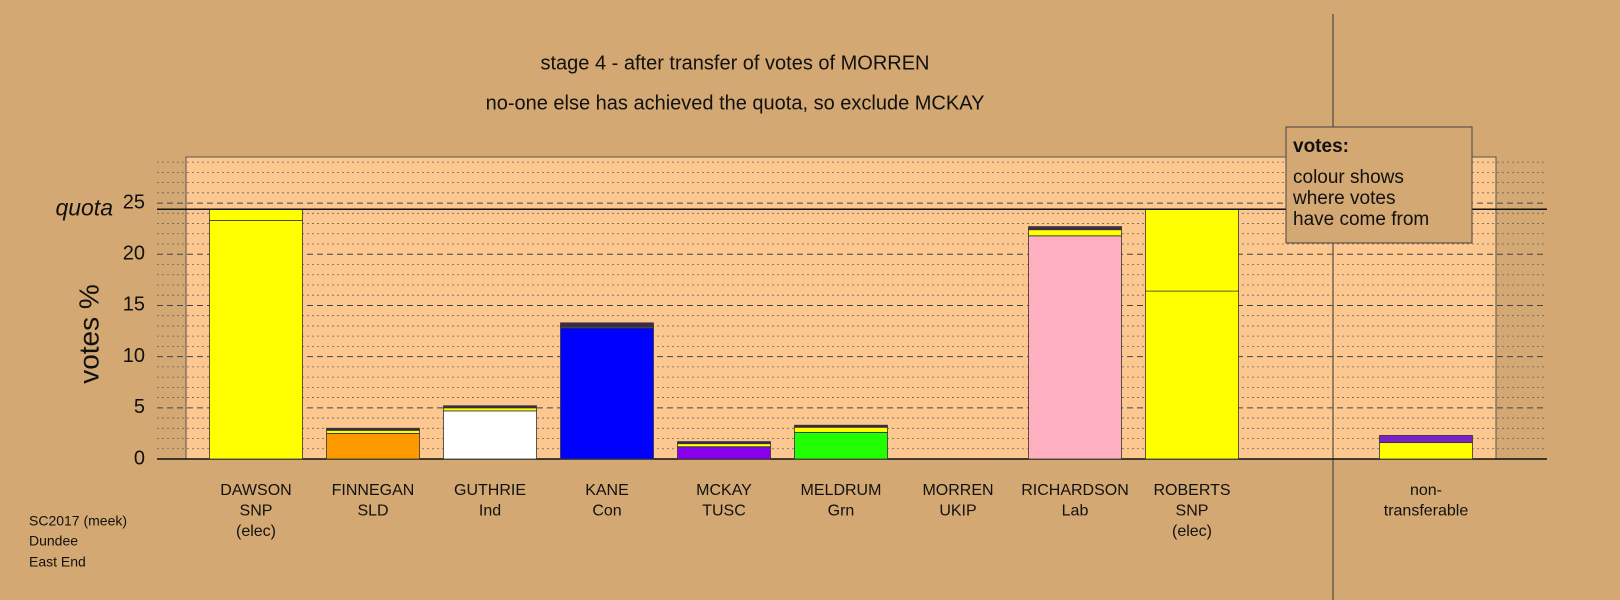 This screenshot has height=600, width=1620. Describe the element at coordinates (373, 490) in the screenshot. I see `x-tick-label: FINNEGAN` at that location.